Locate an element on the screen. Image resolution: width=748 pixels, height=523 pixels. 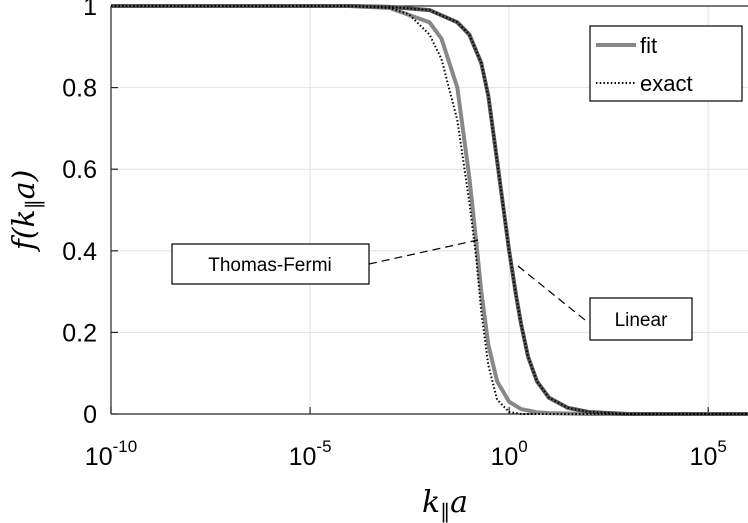
legend-box is located at coordinates (666, 63).